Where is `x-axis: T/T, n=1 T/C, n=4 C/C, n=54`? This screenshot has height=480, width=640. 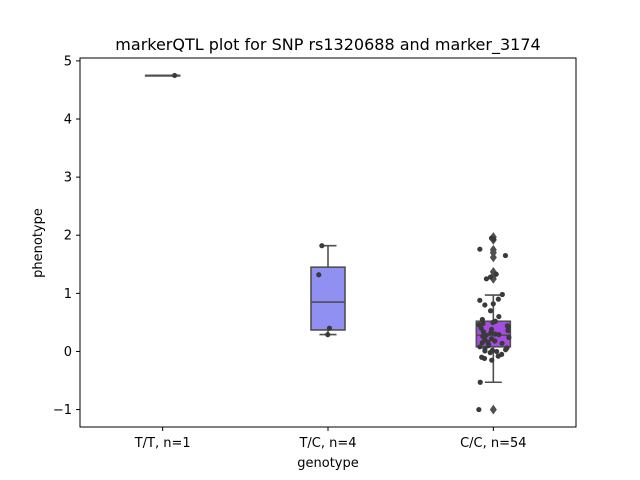 x-axis: T/T, n=1 T/C, n=4 C/C, n=54 is located at coordinates (330, 439).